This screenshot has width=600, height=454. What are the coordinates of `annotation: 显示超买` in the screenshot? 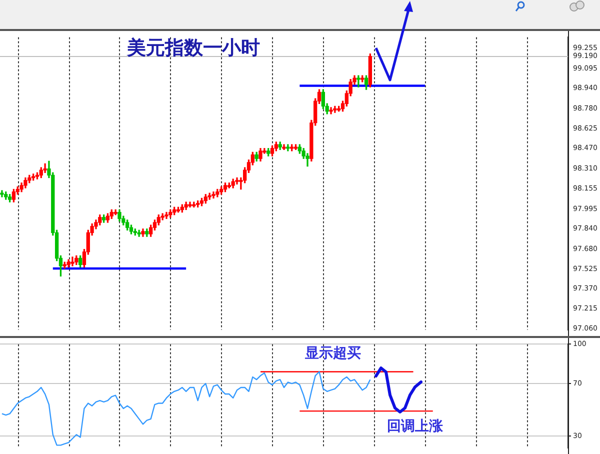 It's located at (332, 354).